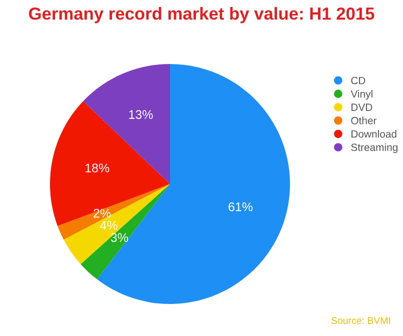 The image size is (403, 336). Describe the element at coordinates (102, 213) in the screenshot. I see `data-label: 2%` at that location.